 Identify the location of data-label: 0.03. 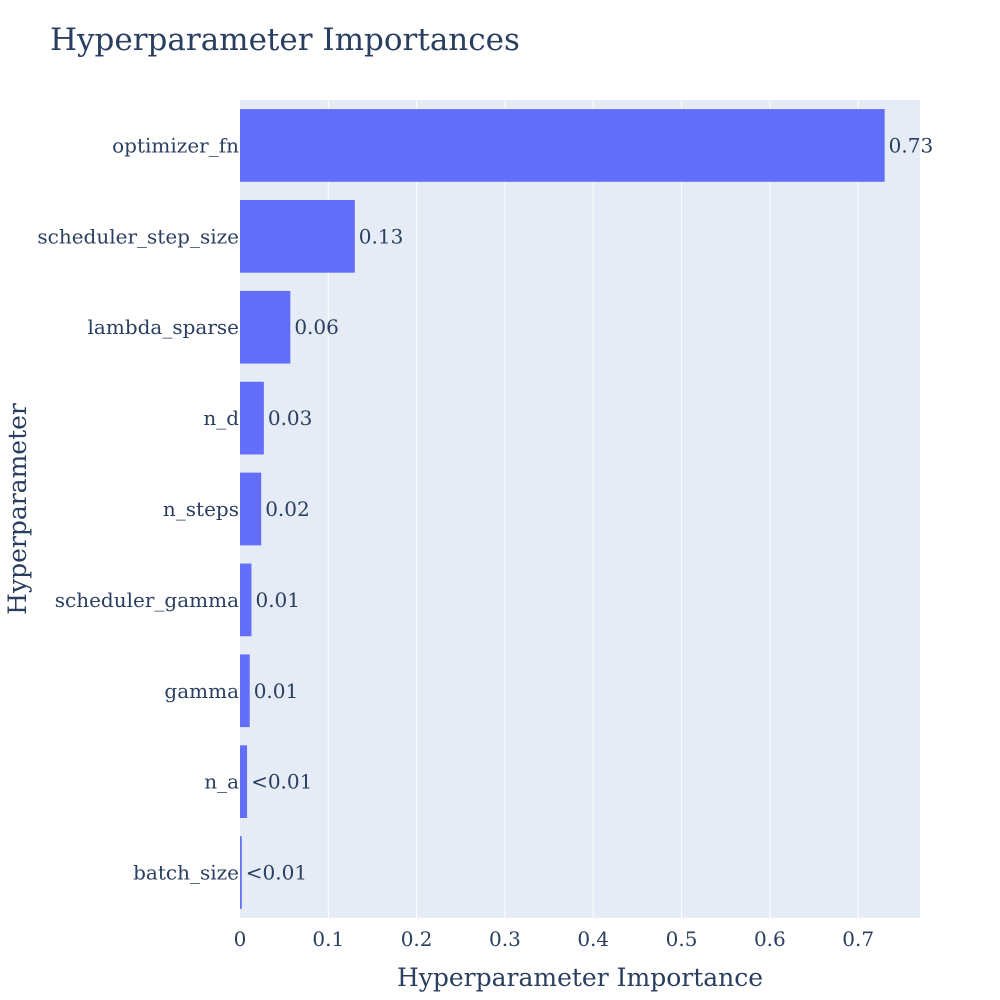
(290, 418).